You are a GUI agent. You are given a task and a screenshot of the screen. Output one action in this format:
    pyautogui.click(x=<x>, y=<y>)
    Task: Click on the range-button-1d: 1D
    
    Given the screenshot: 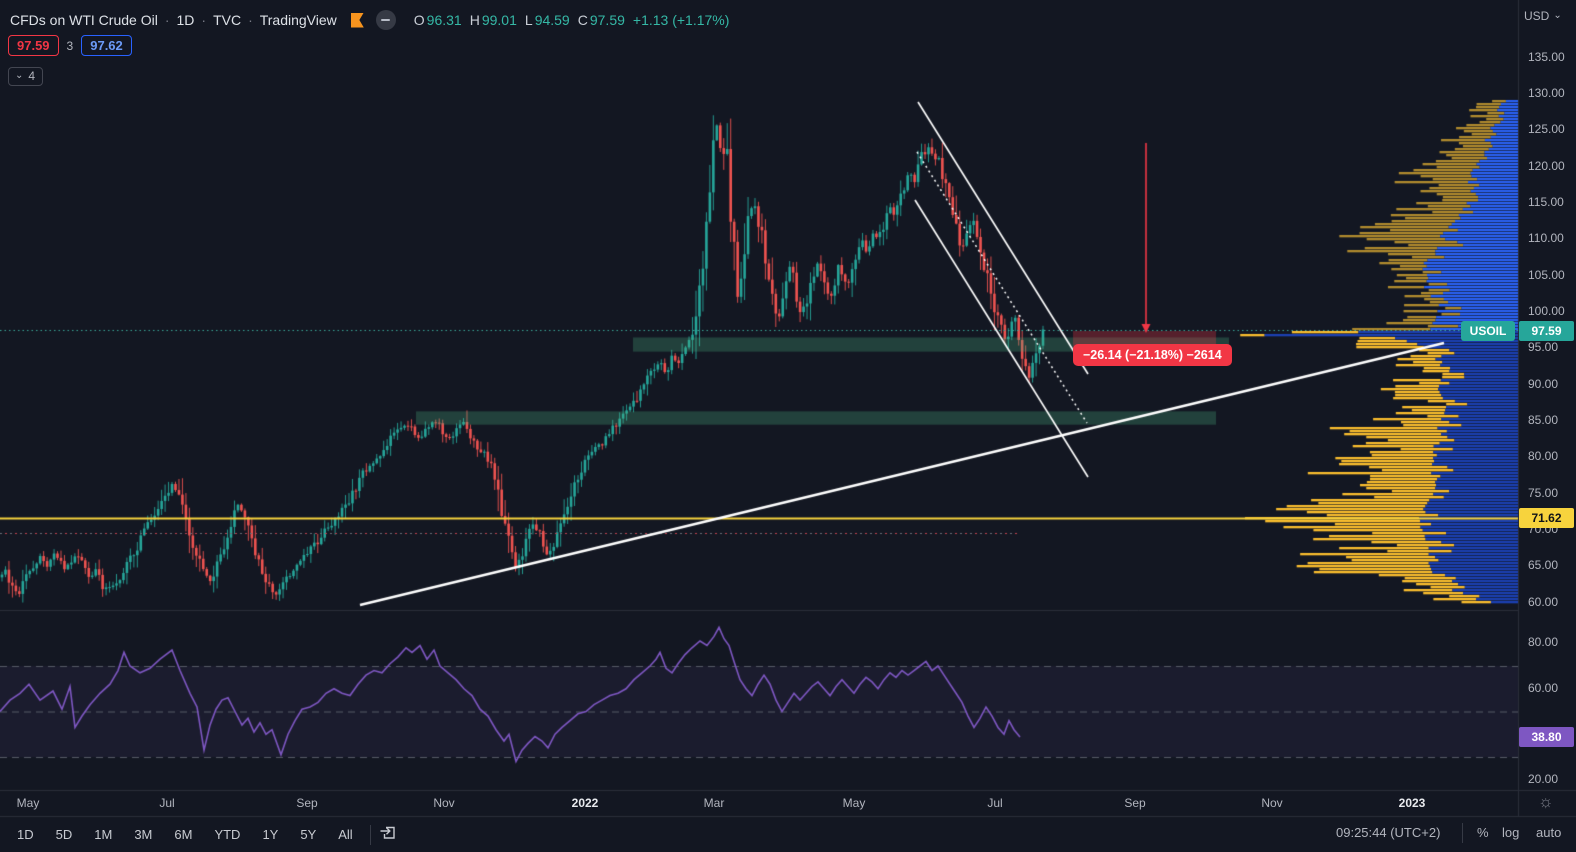 What is the action you would take?
    pyautogui.click(x=25, y=834)
    